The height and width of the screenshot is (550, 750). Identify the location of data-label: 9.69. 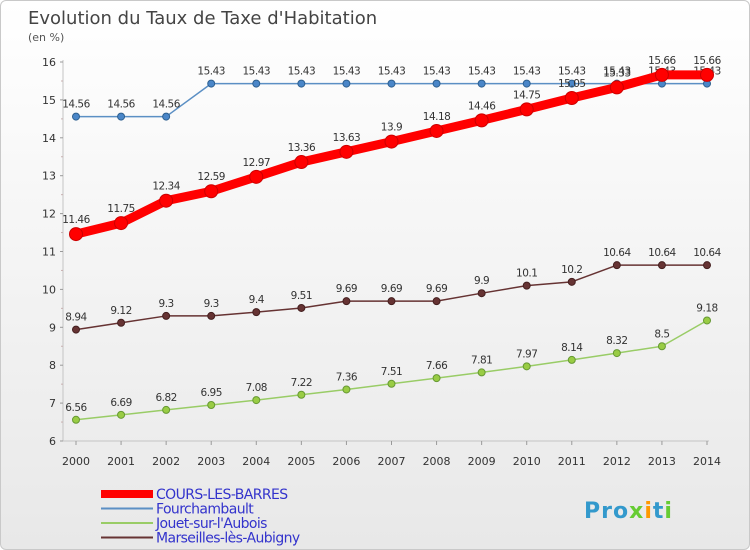
(346, 289).